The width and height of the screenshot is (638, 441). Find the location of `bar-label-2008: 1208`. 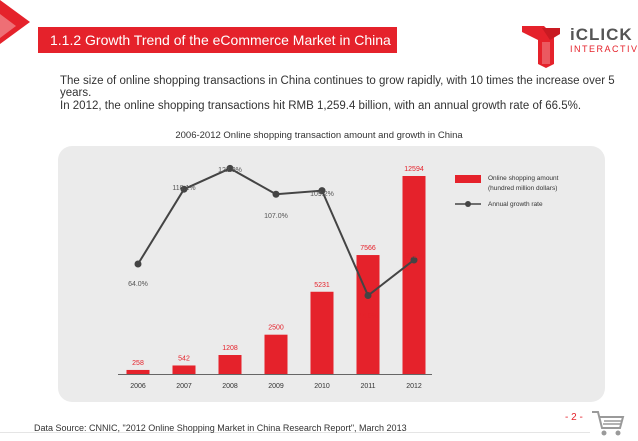

bar-label-2008: 1208 is located at coordinates (230, 348).